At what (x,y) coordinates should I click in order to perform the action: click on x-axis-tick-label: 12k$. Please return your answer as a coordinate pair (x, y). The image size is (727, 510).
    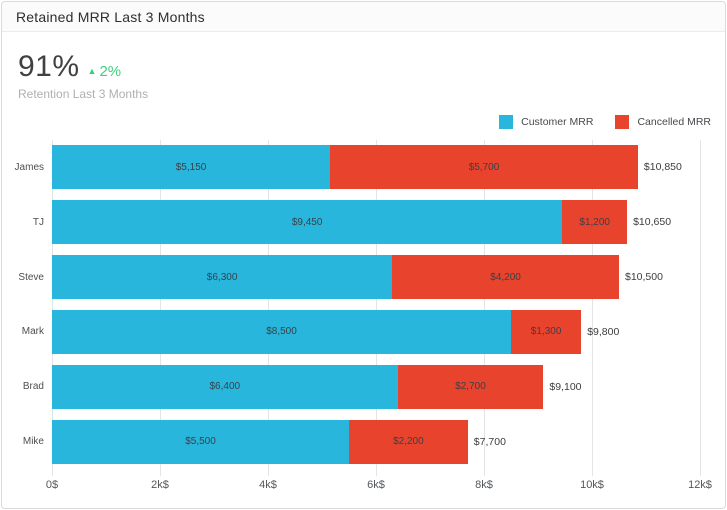
    Looking at the image, I should click on (700, 485).